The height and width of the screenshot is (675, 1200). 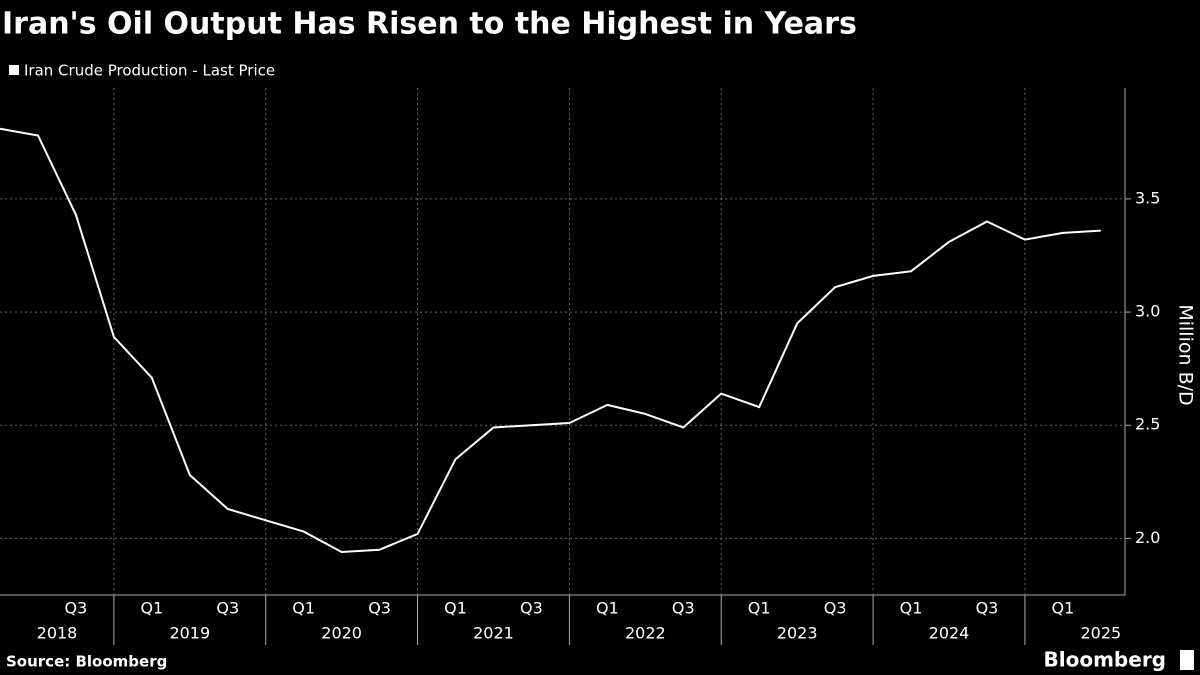 I want to click on x-year-label: 2022, so click(x=645, y=633).